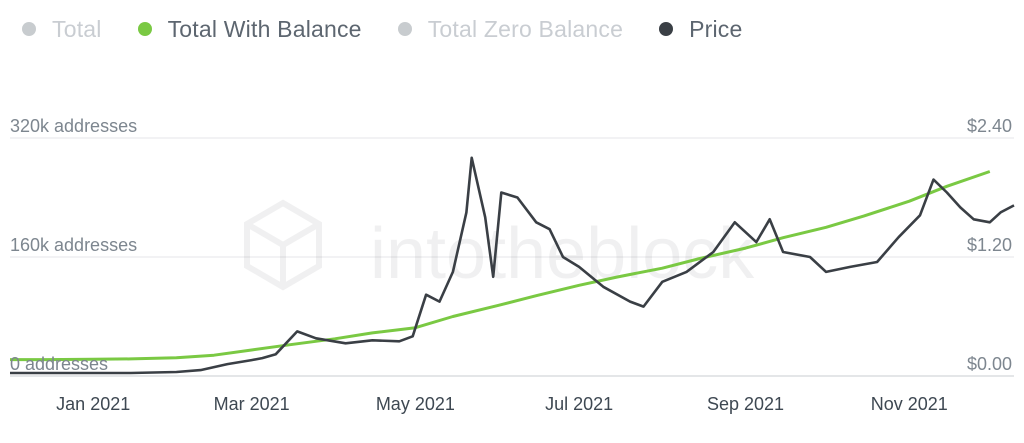  I want to click on legend-label-total-with-balance: Total With Balance, so click(264, 28).